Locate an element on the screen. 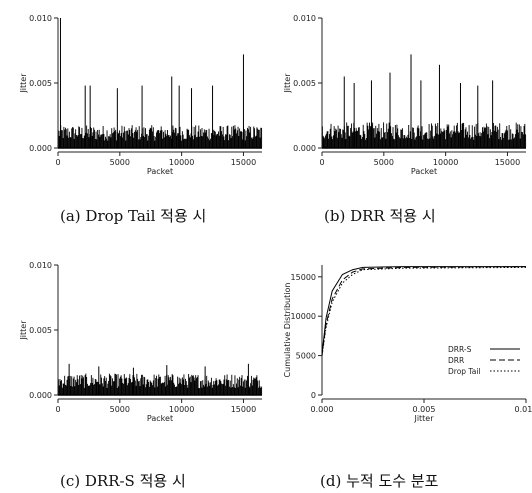 The image size is (532, 493). x-axis-label: Jitter is located at coordinates (423, 418).